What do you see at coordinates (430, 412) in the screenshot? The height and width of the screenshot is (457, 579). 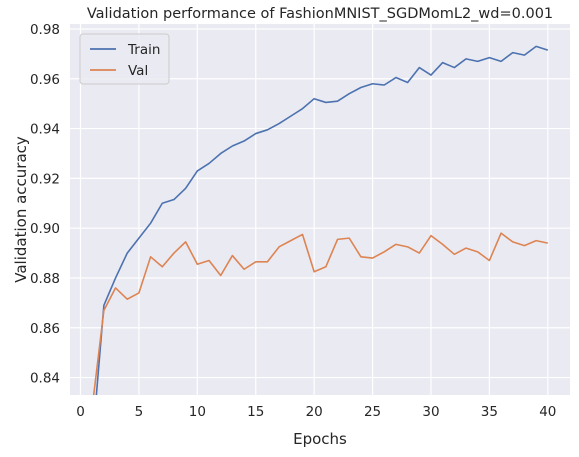 I see `x-tick-label: 30` at bounding box center [430, 412].